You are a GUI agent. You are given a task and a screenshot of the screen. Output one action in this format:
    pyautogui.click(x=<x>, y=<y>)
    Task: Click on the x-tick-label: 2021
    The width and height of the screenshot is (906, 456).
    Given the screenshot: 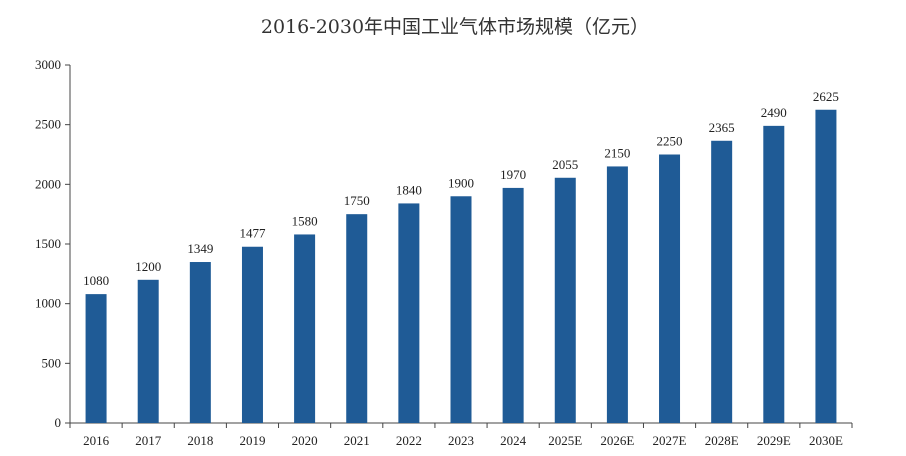 What is the action you would take?
    pyautogui.click(x=357, y=440)
    